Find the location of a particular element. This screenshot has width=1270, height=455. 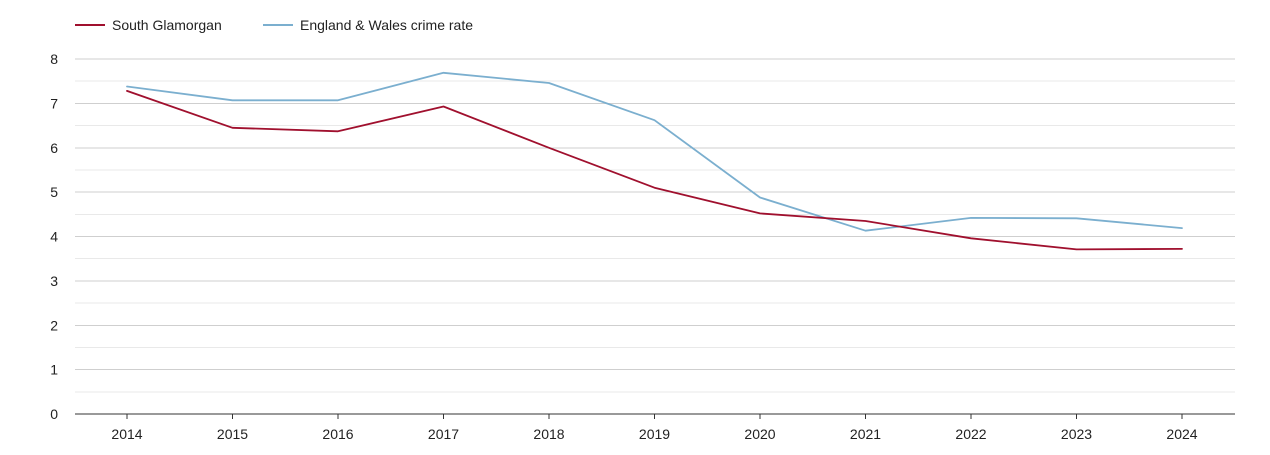

x-tick-label: 2020 is located at coordinates (759, 434).